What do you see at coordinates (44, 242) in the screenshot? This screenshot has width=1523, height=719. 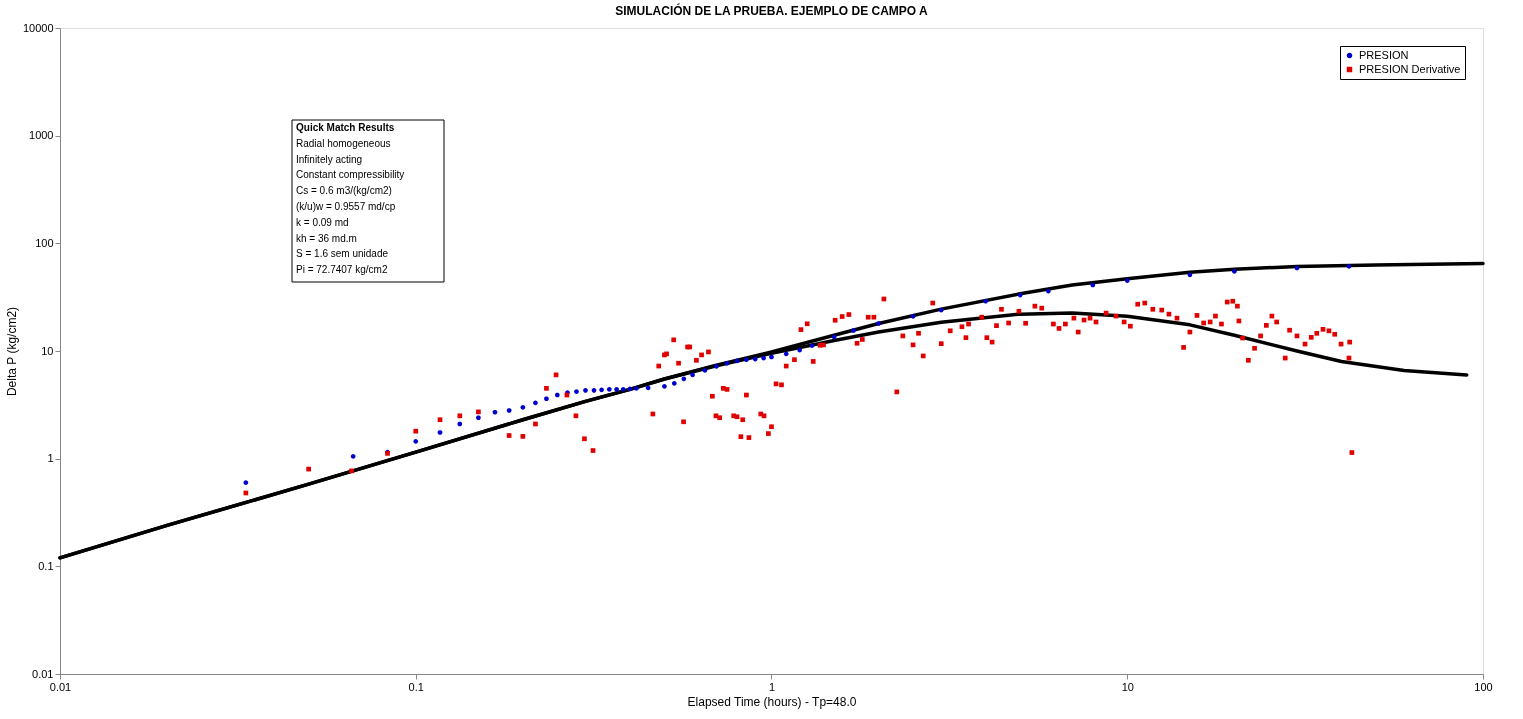 I see `y-tick-label: 100` at bounding box center [44, 242].